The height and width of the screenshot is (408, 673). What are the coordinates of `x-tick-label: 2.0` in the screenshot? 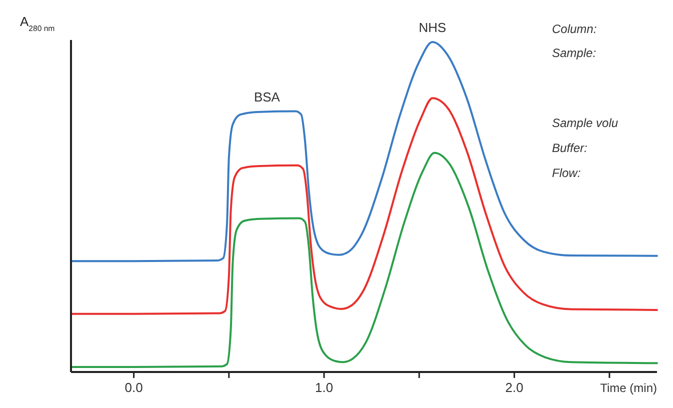 It's located at (514, 387).